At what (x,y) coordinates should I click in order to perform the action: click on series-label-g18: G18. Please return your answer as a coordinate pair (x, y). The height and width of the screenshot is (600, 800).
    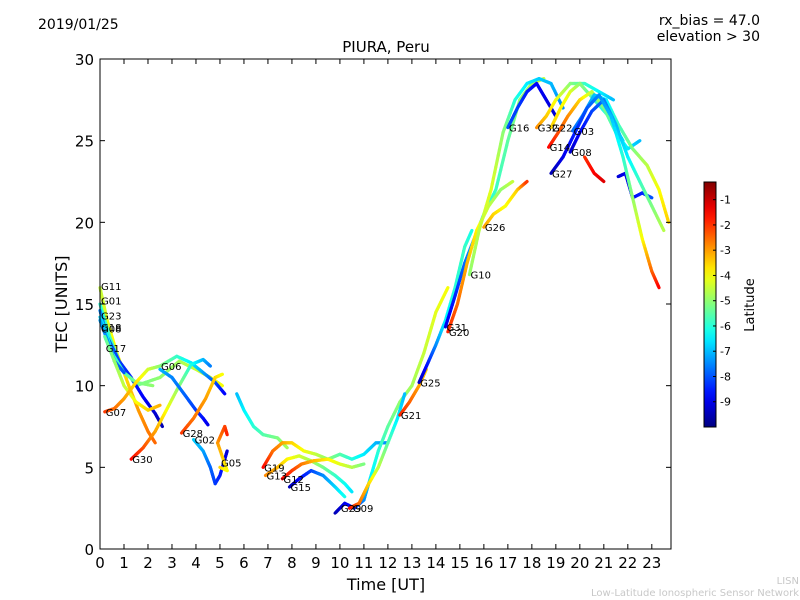
    Looking at the image, I should click on (111, 328).